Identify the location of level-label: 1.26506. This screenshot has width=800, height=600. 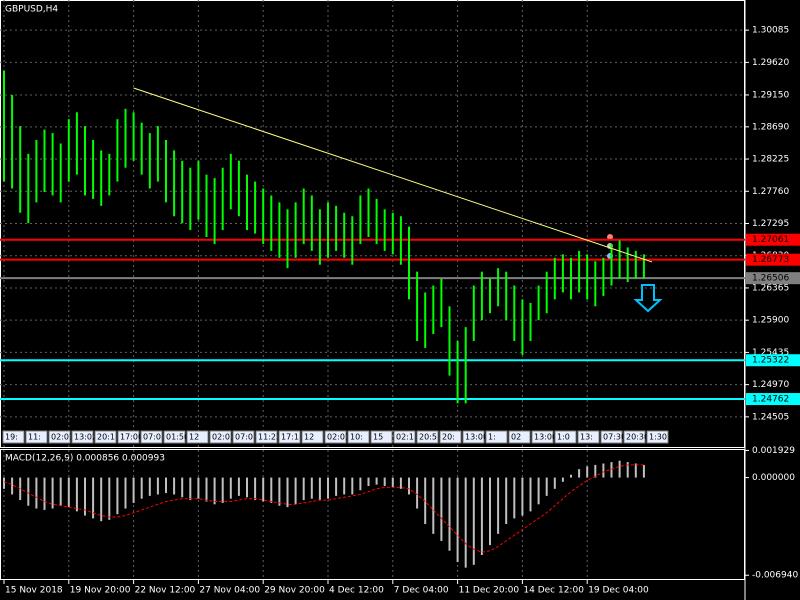
(770, 279).